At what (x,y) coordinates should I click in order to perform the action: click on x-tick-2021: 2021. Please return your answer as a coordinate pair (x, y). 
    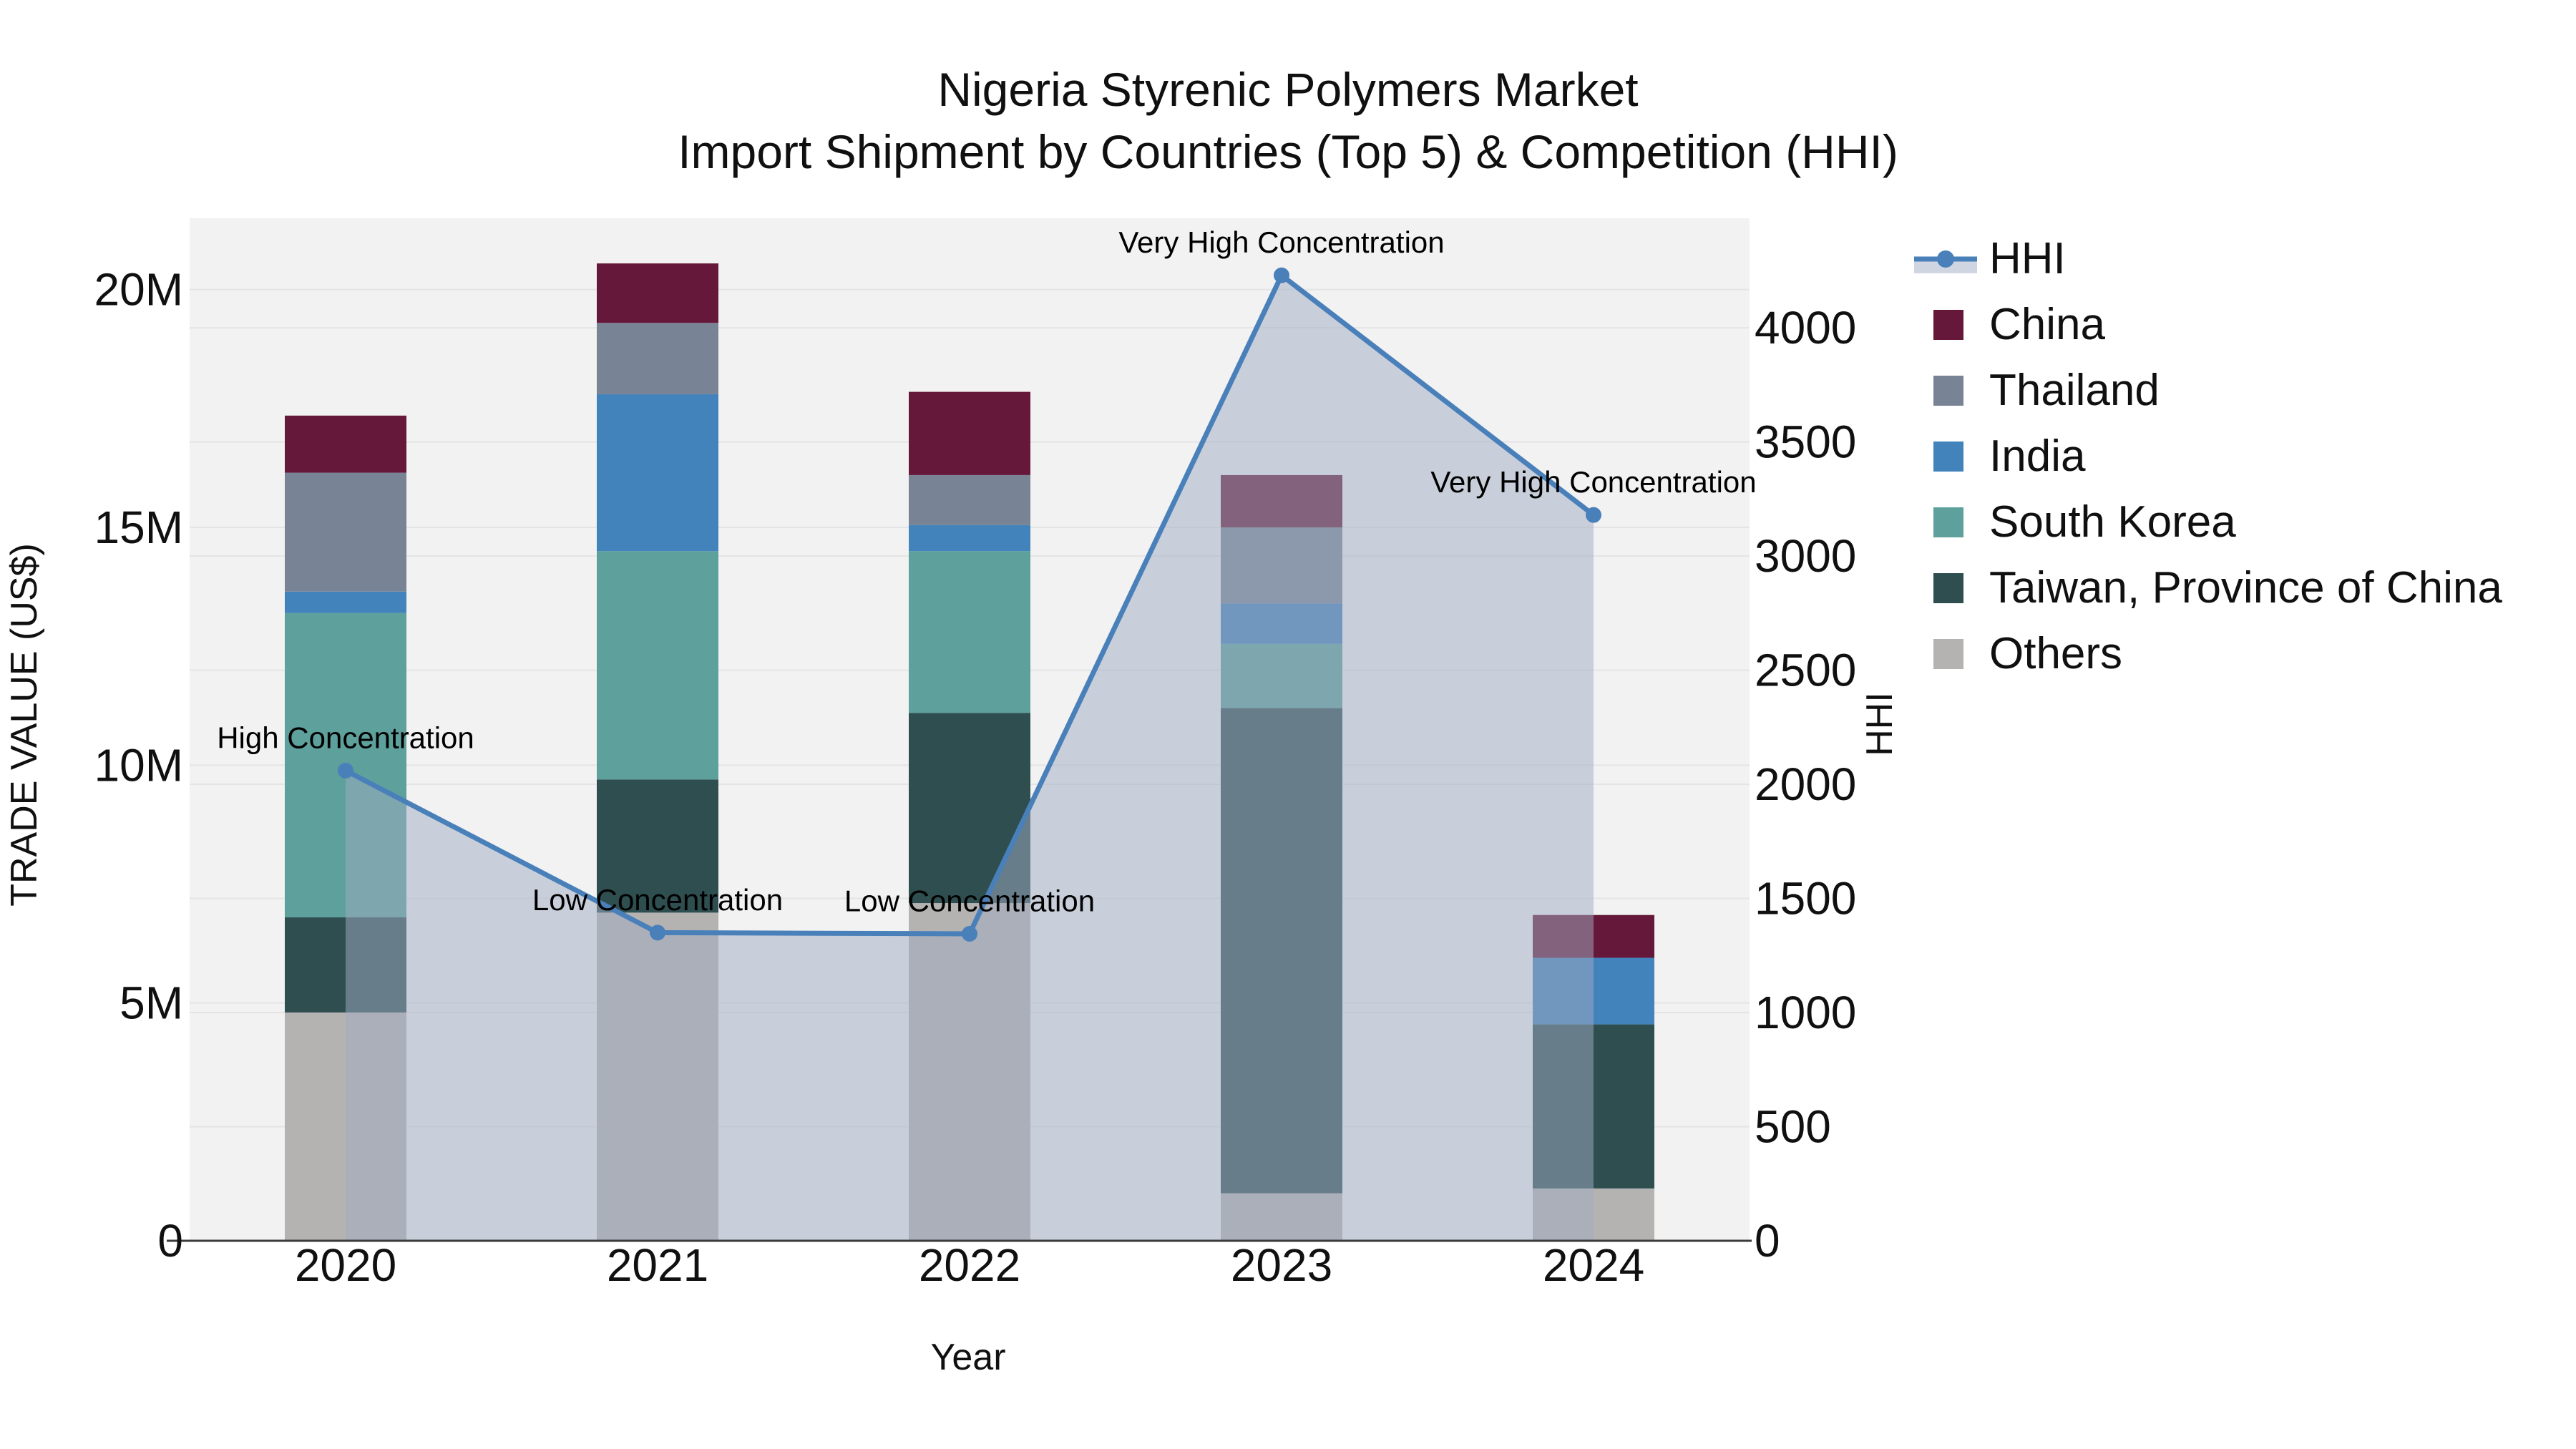
    Looking at the image, I should click on (657, 1265).